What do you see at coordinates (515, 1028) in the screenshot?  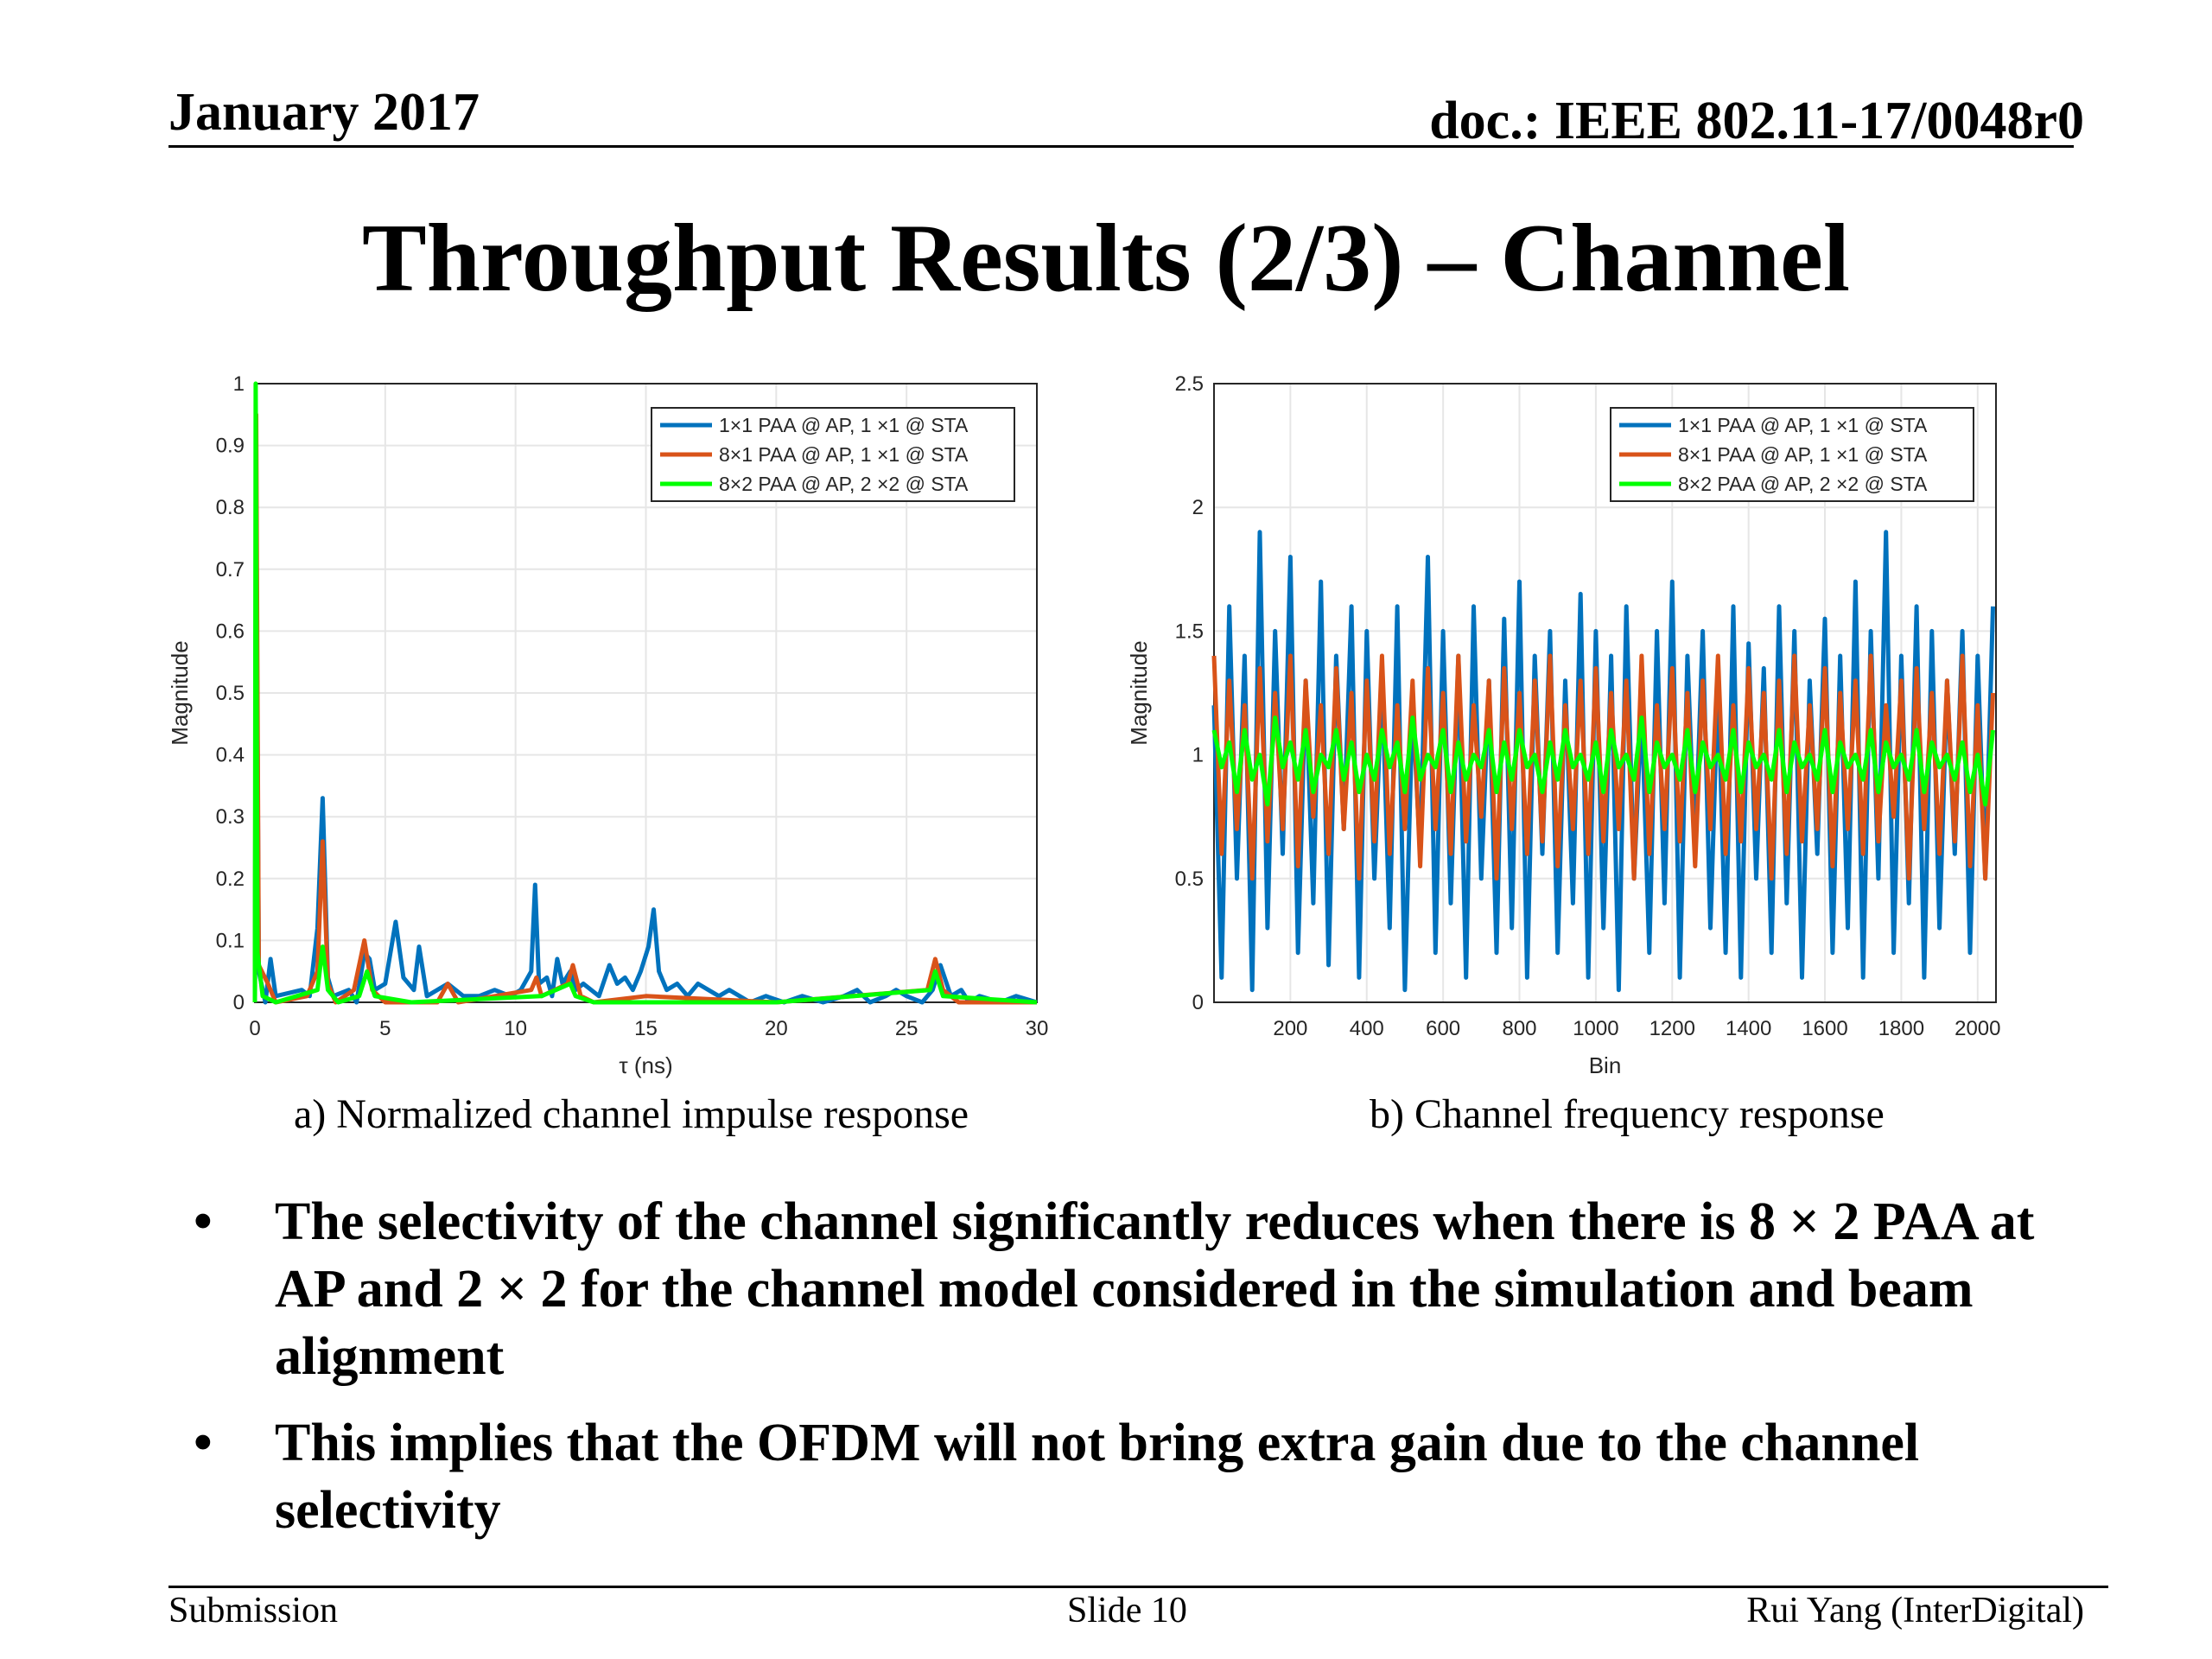 I see `x-tick-label: 10` at bounding box center [515, 1028].